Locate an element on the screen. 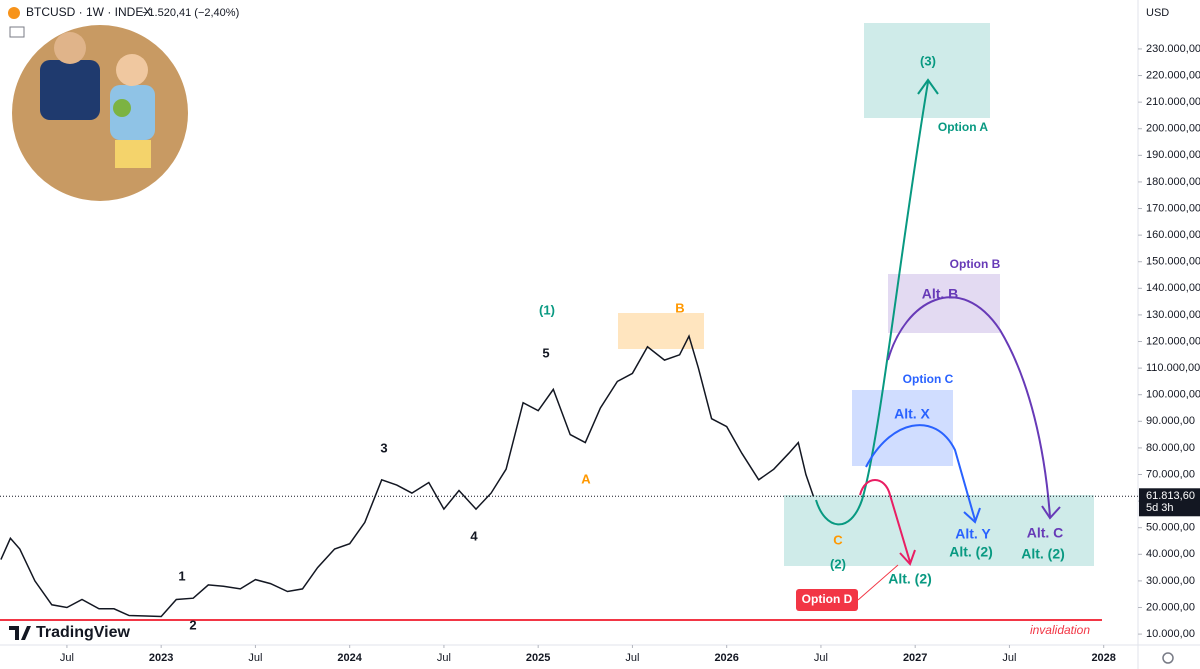 Image resolution: width=1200 pixels, height=669 pixels. y-tick-label: 160.000,00 is located at coordinates (1173, 235).